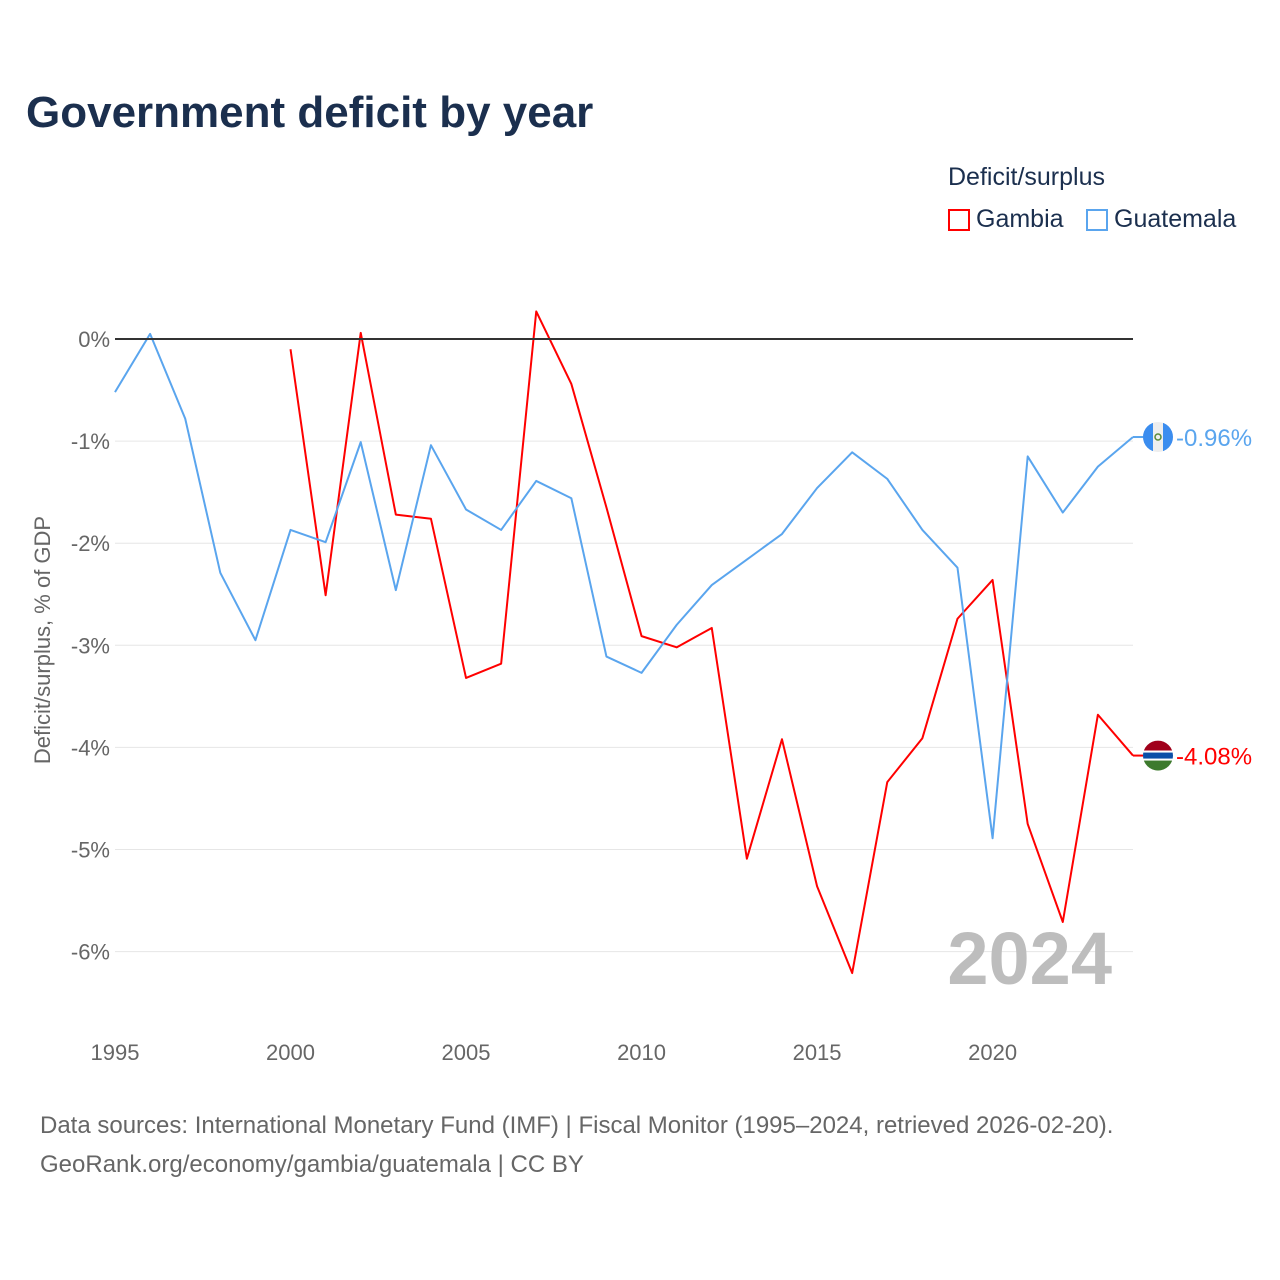 Image resolution: width=1280 pixels, height=1280 pixels. I want to click on guatemala-flag-icon, so click(1158, 437).